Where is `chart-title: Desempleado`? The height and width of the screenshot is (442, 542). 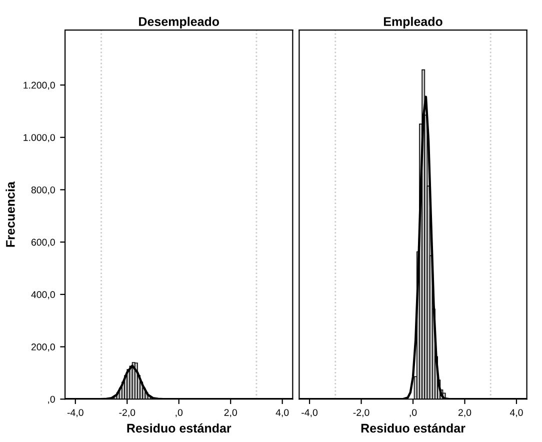 chart-title: Desempleado is located at coordinates (179, 22).